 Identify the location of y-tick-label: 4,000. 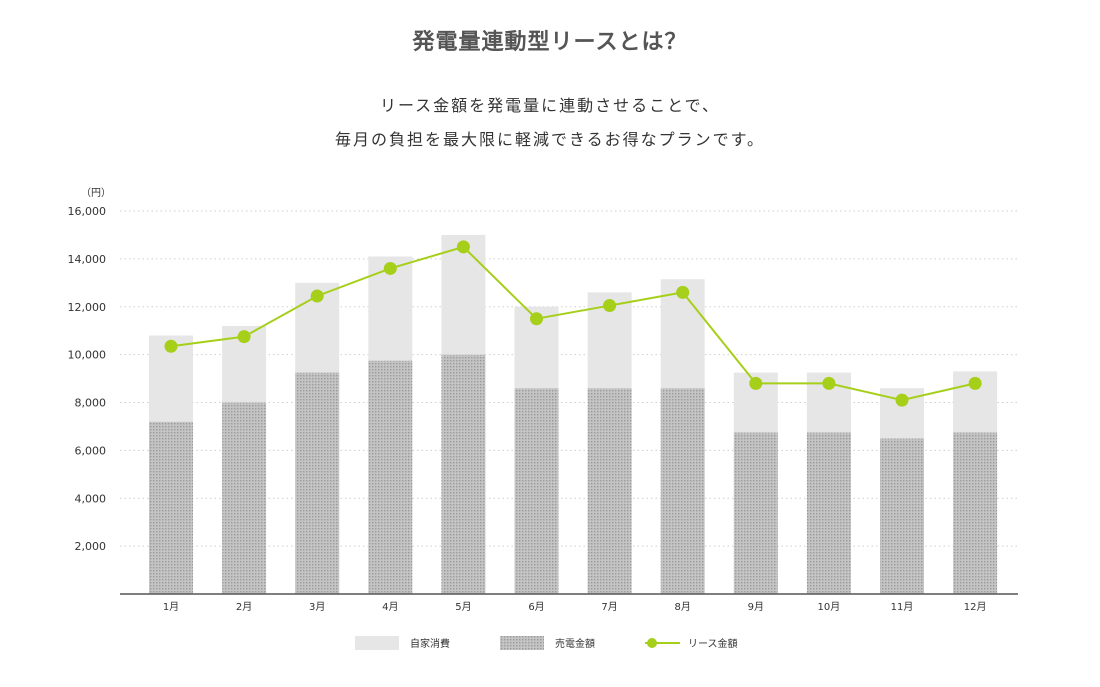
(91, 498).